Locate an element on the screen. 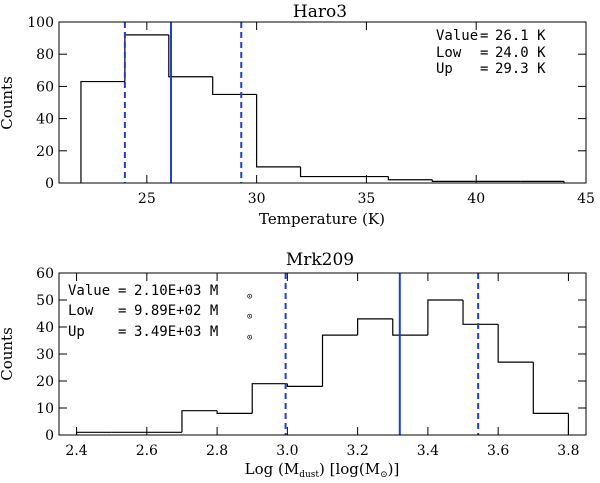  haro3-ytick-label: 0 is located at coordinates (49, 184).